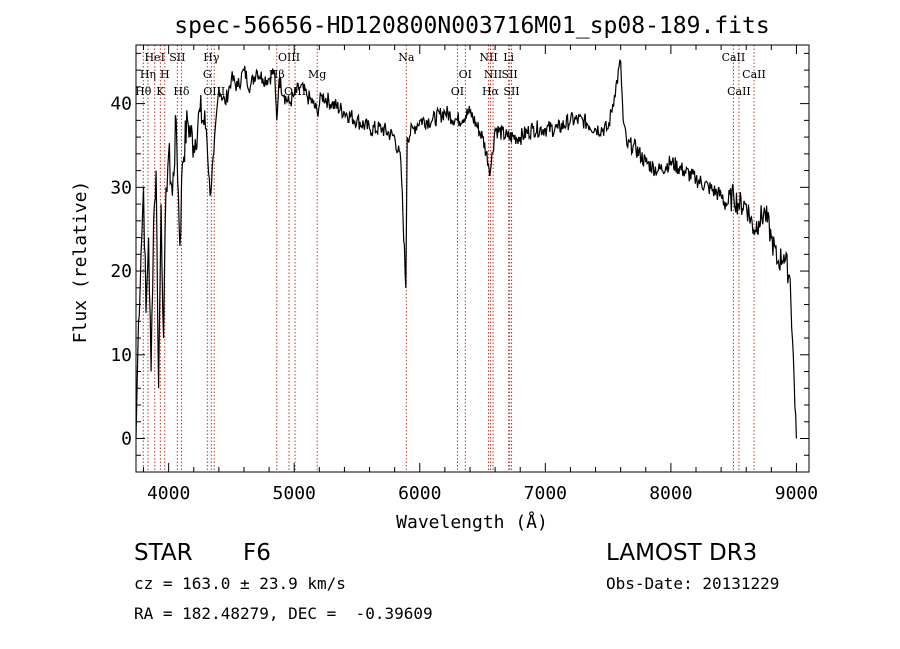  I want to click on object-subclass: F6, so click(257, 553).